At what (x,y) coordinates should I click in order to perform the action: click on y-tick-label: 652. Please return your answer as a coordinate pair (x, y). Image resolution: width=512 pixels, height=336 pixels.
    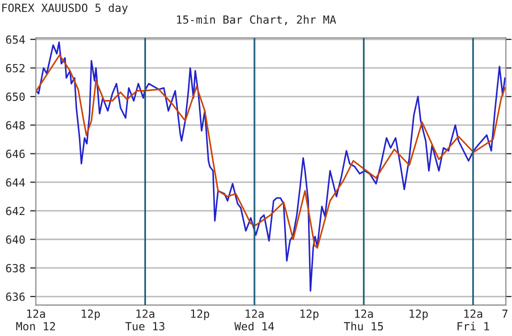
    Looking at the image, I should click on (15, 68).